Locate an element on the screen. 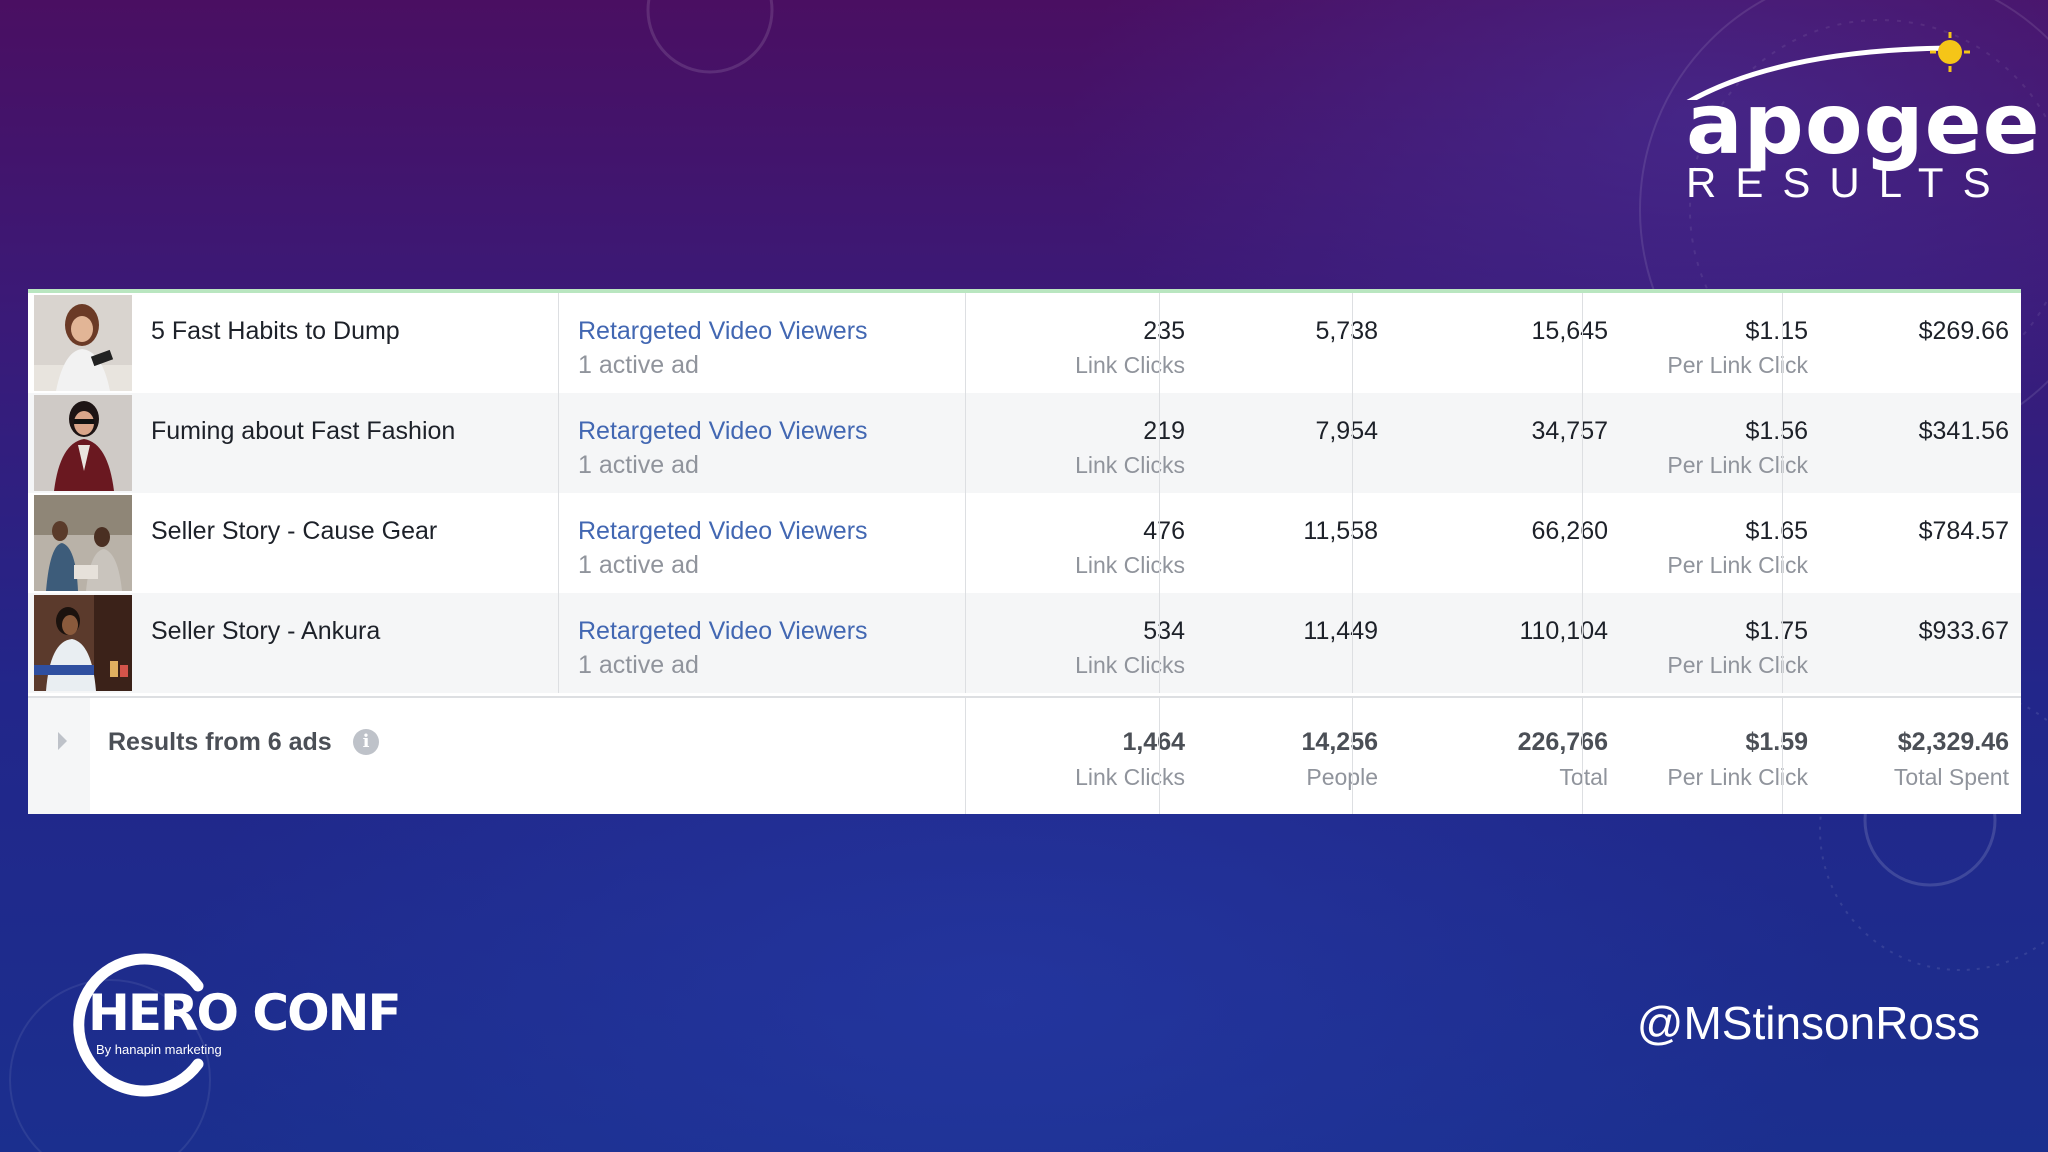 This screenshot has width=2048, height=1152. summary-gutter is located at coordinates (59, 756).